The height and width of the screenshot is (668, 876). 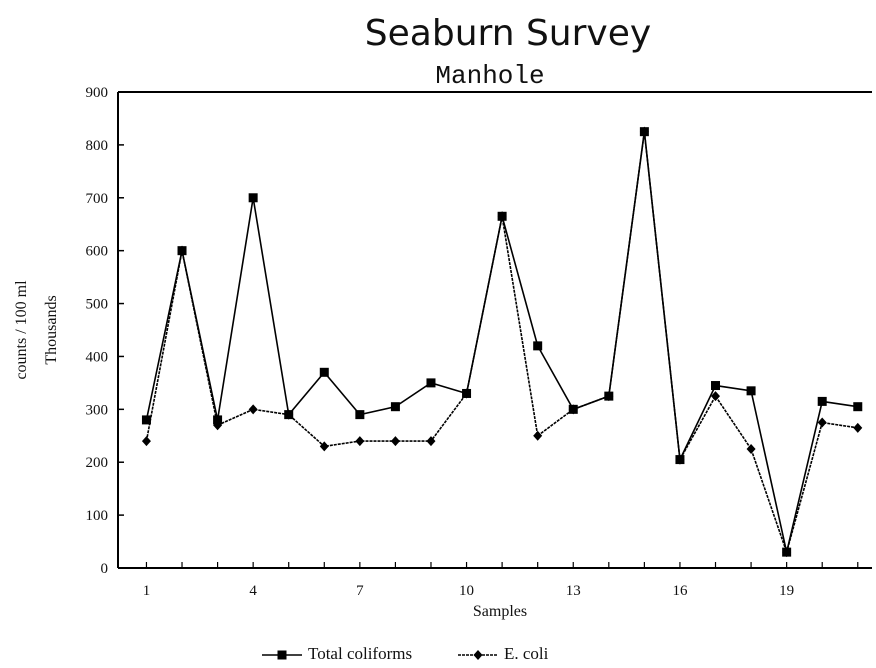 I want to click on x-tick-label: 4, so click(x=253, y=591).